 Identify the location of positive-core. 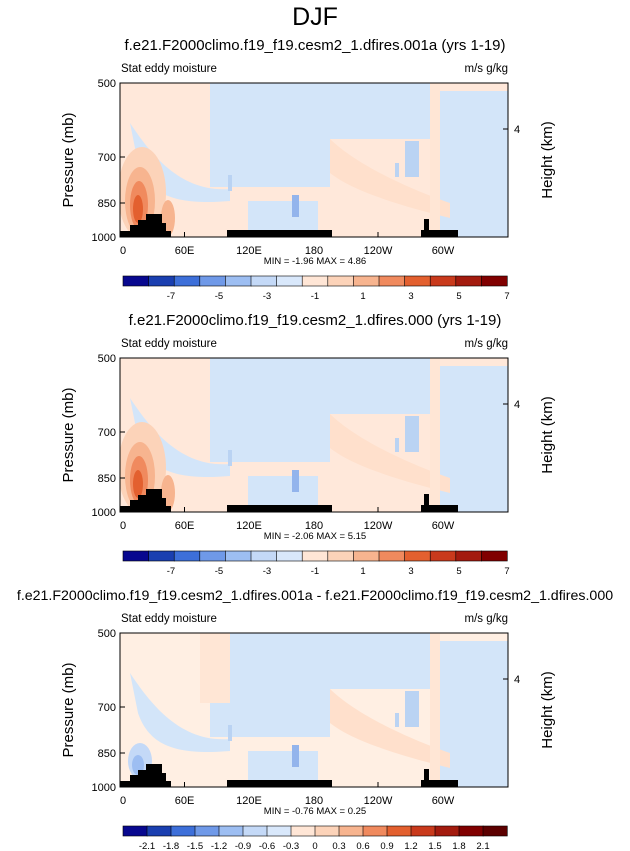
(138, 209).